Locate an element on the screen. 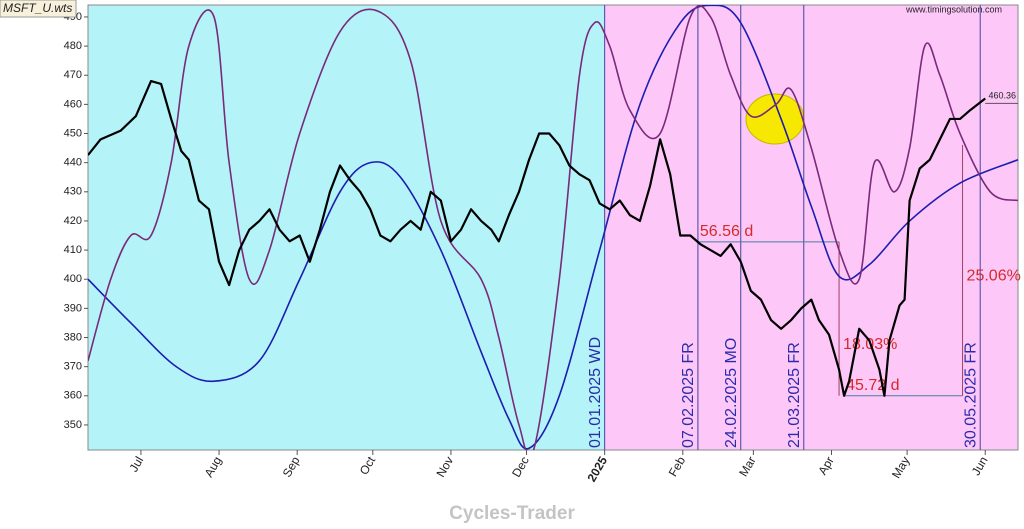  footer: Cycles-Trader is located at coordinates (512, 513).